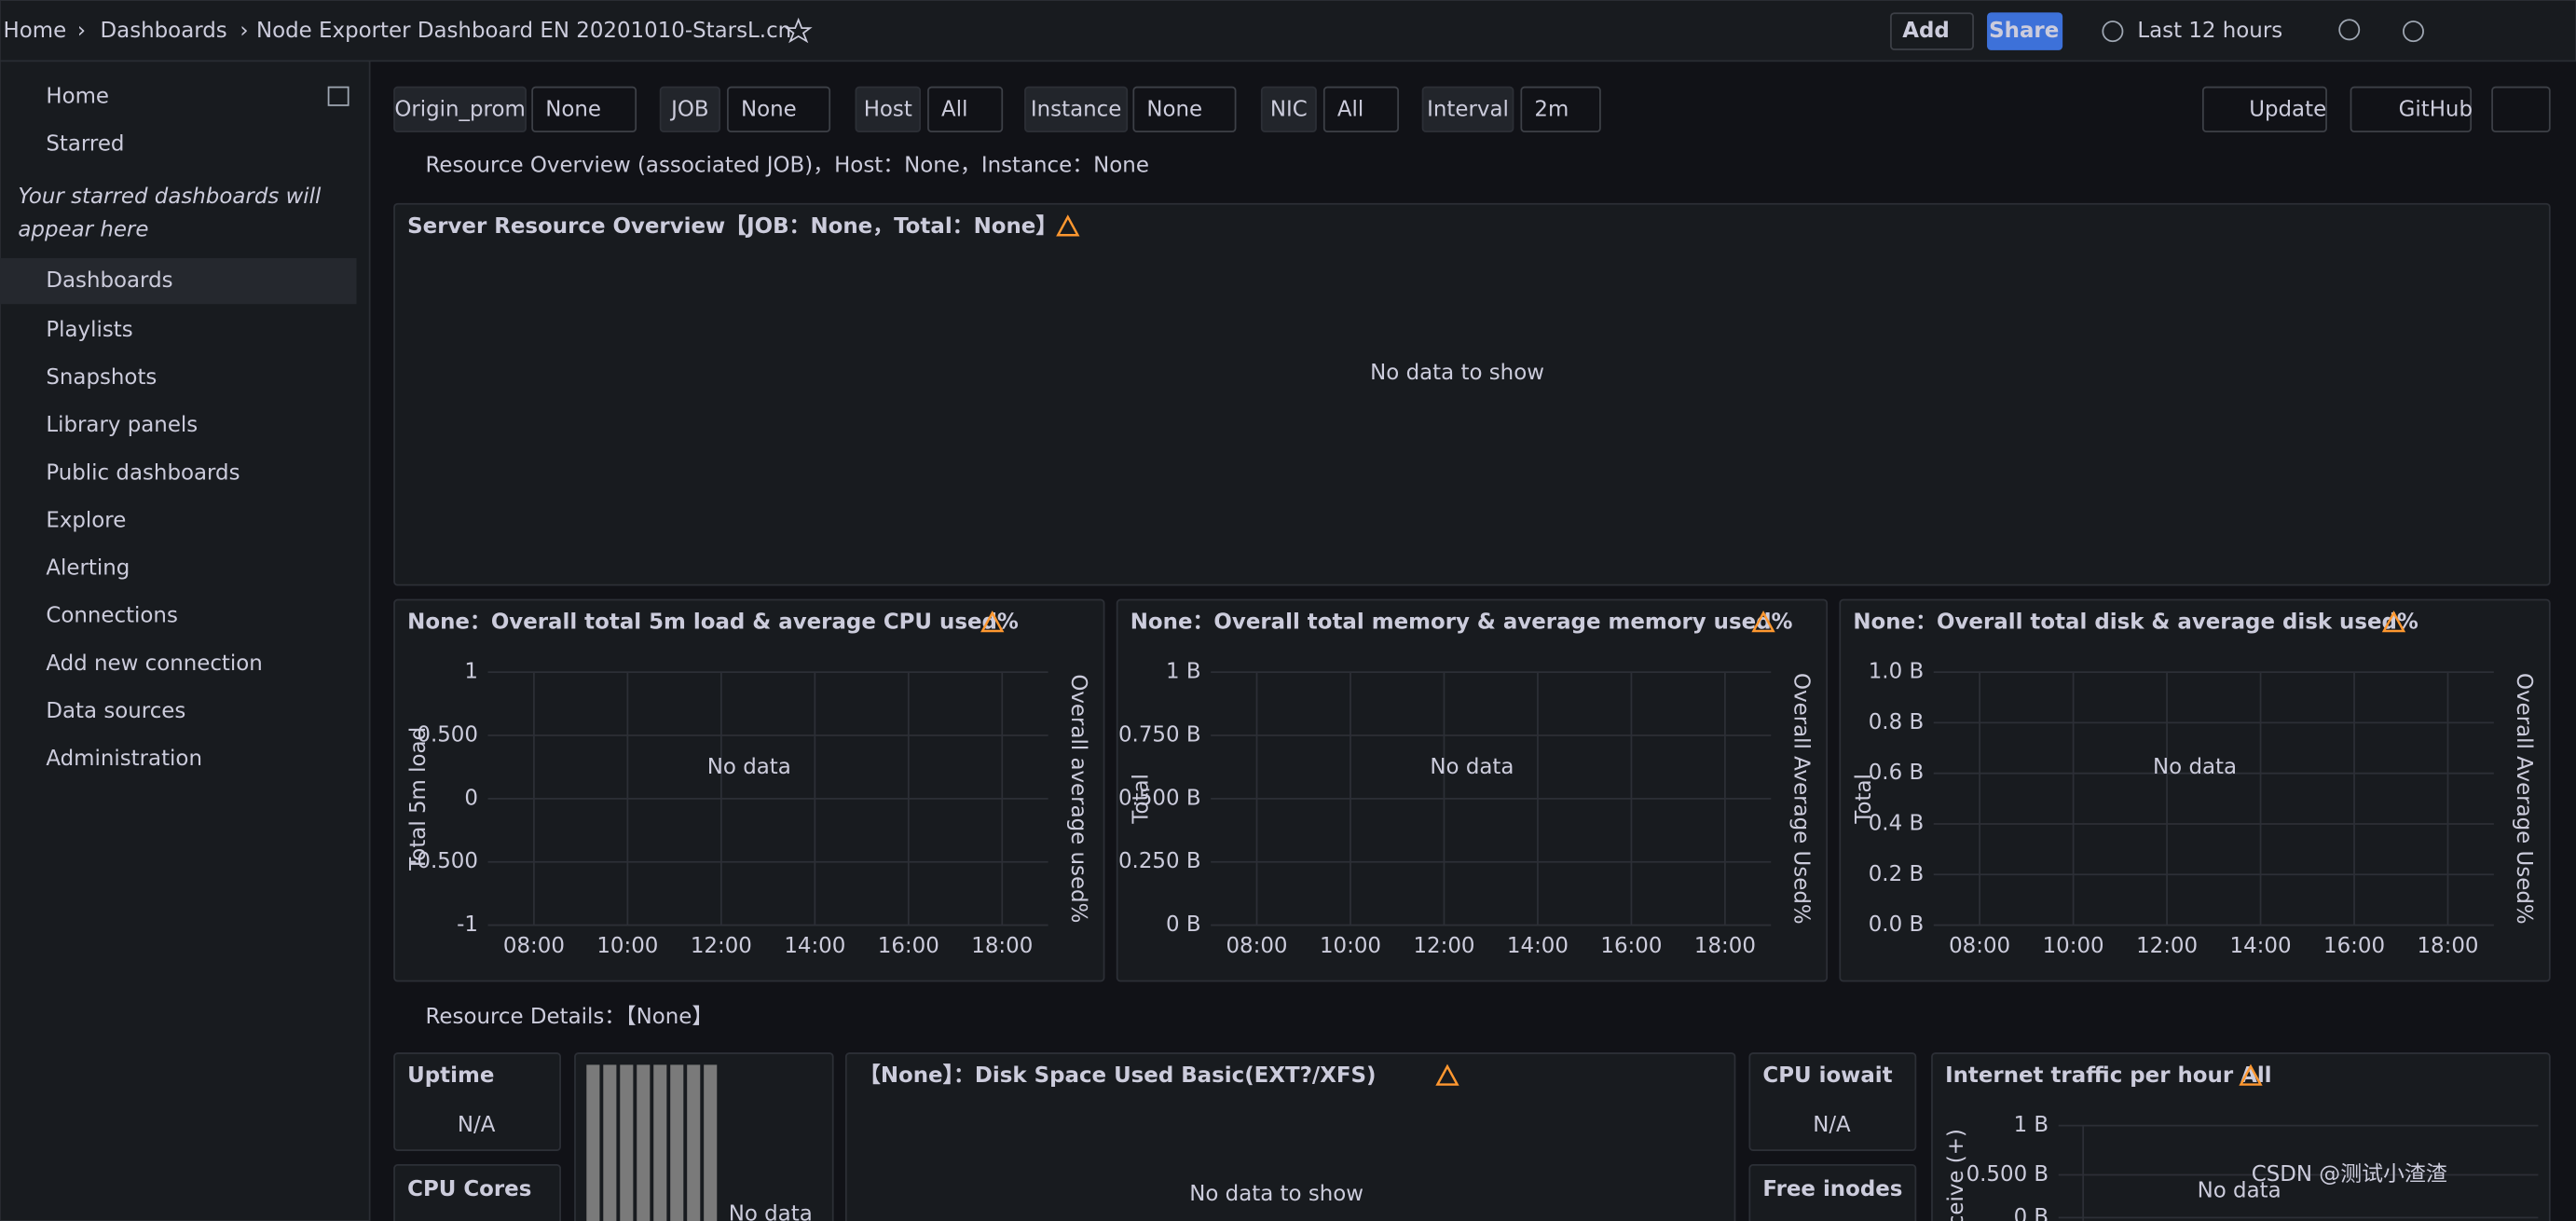 The image size is (2576, 1221). I want to click on share-label: Share, so click(2024, 31).